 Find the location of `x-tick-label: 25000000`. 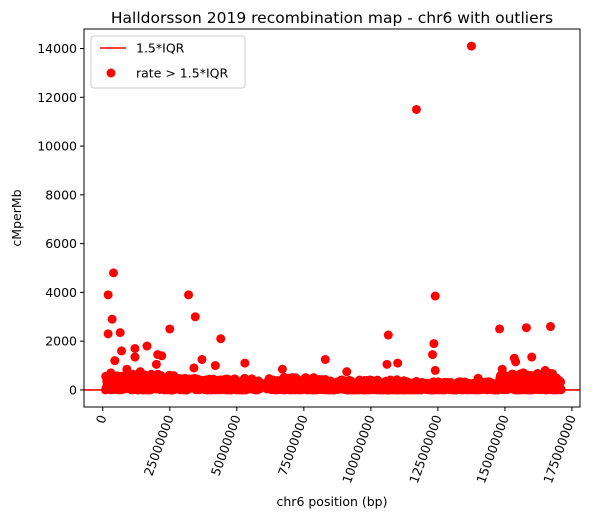

x-tick-label: 25000000 is located at coordinates (159, 445).